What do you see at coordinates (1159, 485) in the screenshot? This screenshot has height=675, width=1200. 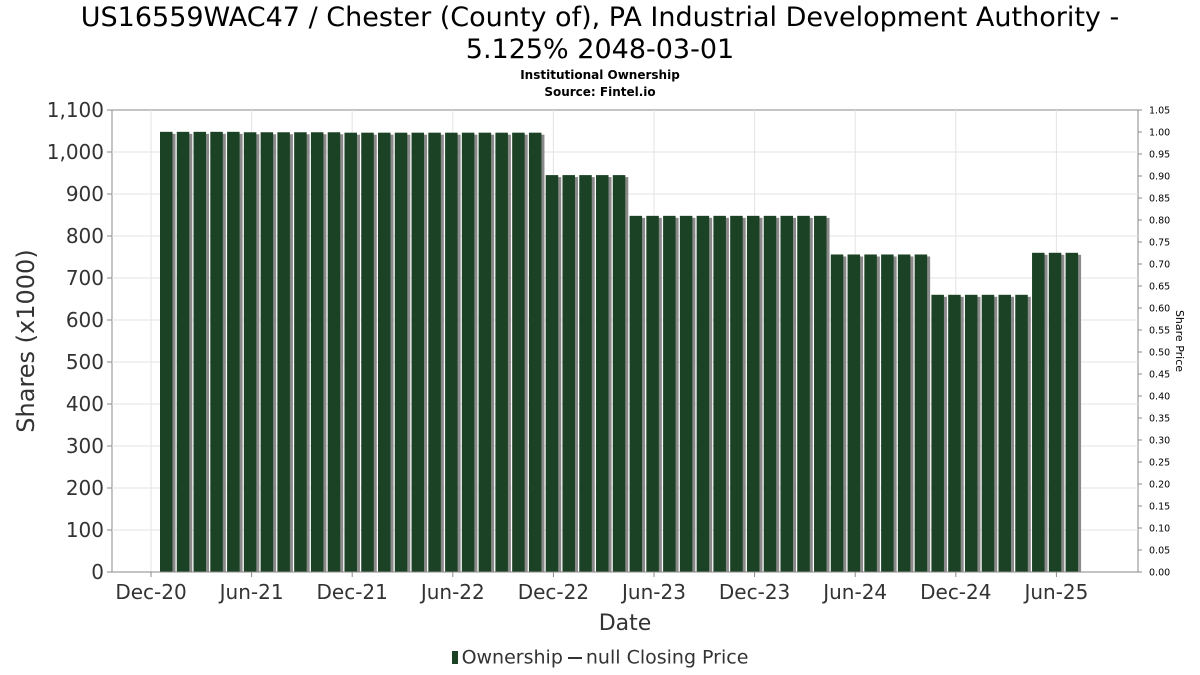 I see `y2-tick-label: 0.20` at bounding box center [1159, 485].